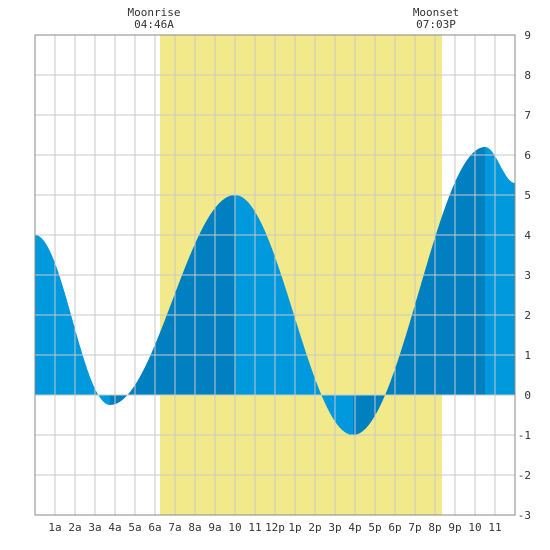 The width and height of the screenshot is (550, 550). I want to click on x-tick-label: 12p, so click(275, 527).